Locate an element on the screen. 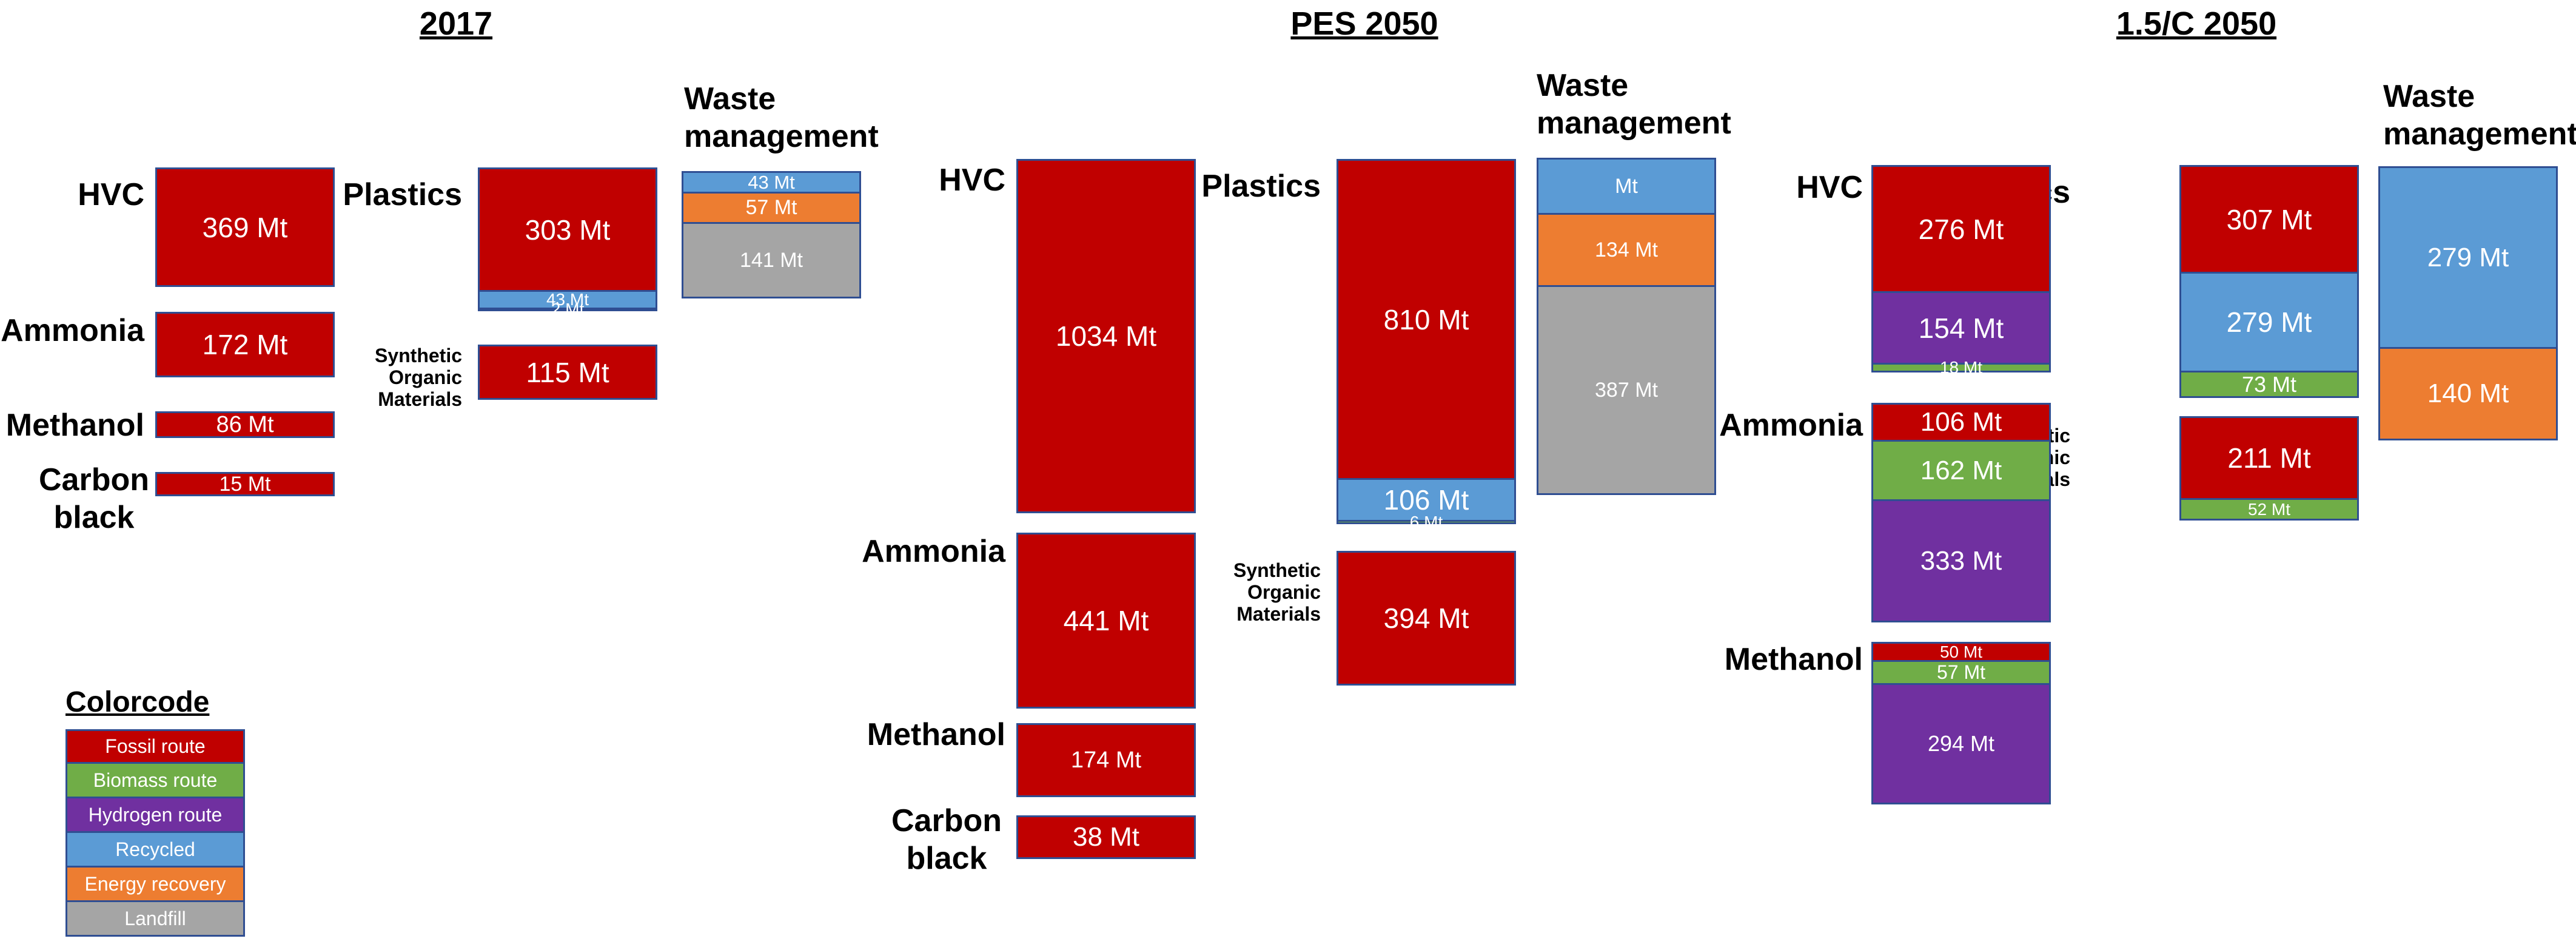  stack-2017-plastics: 303 Mt 43 Mt 2 Mt is located at coordinates (567, 242).